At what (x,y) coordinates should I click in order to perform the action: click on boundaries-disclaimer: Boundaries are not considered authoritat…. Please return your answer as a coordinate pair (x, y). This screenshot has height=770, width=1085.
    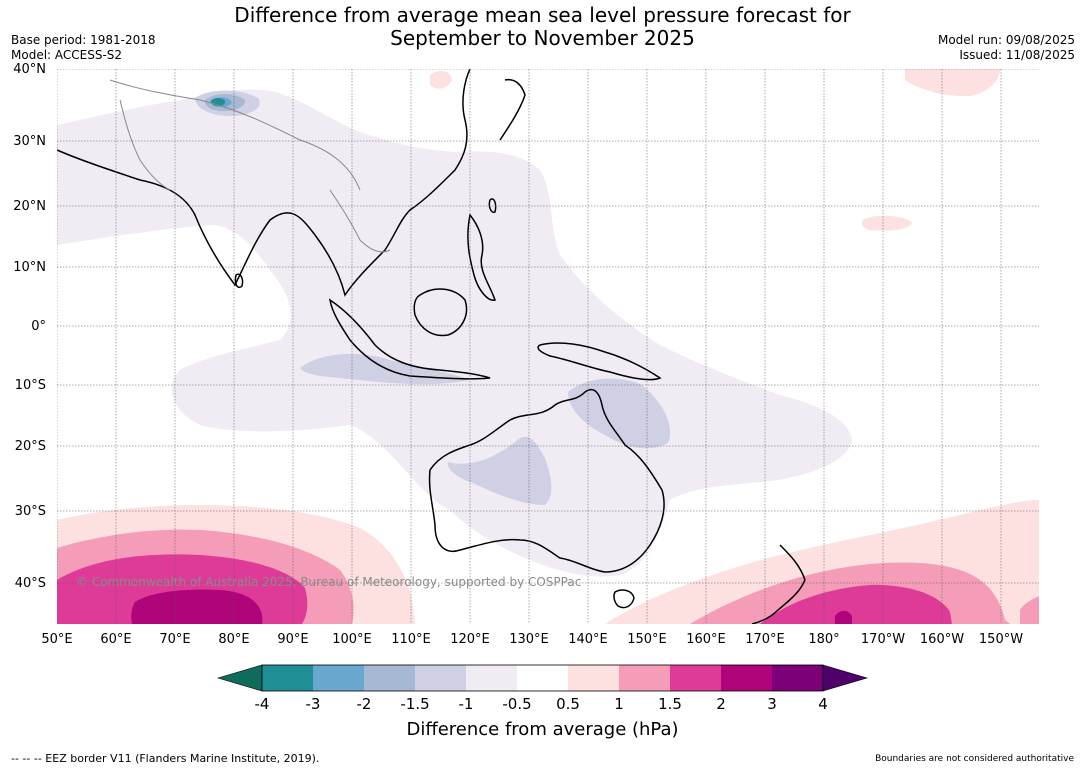
    Looking at the image, I should click on (974, 759).